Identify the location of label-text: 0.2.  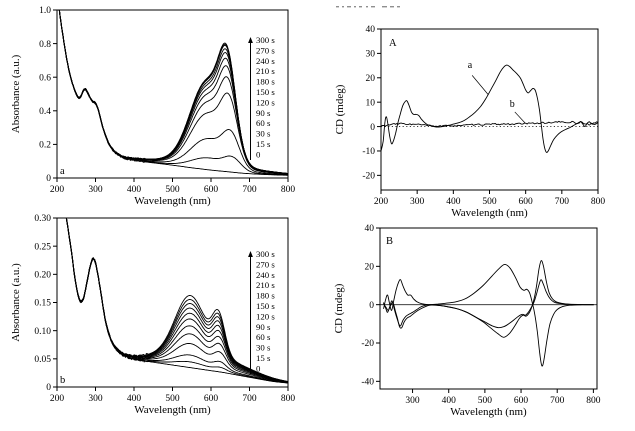
(45, 146).